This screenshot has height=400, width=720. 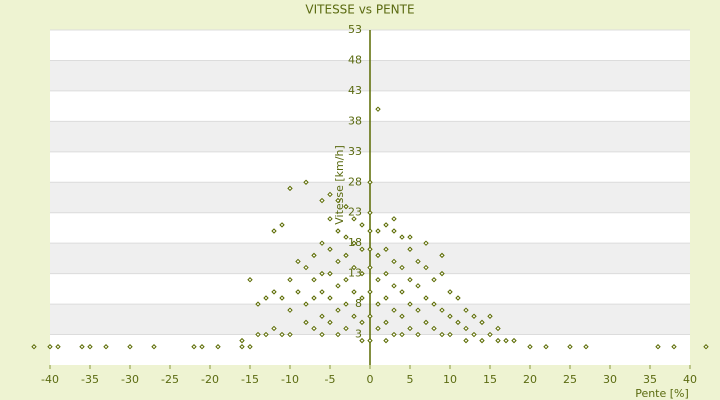 I want to click on y-tick-label: 28, so click(x=355, y=181).